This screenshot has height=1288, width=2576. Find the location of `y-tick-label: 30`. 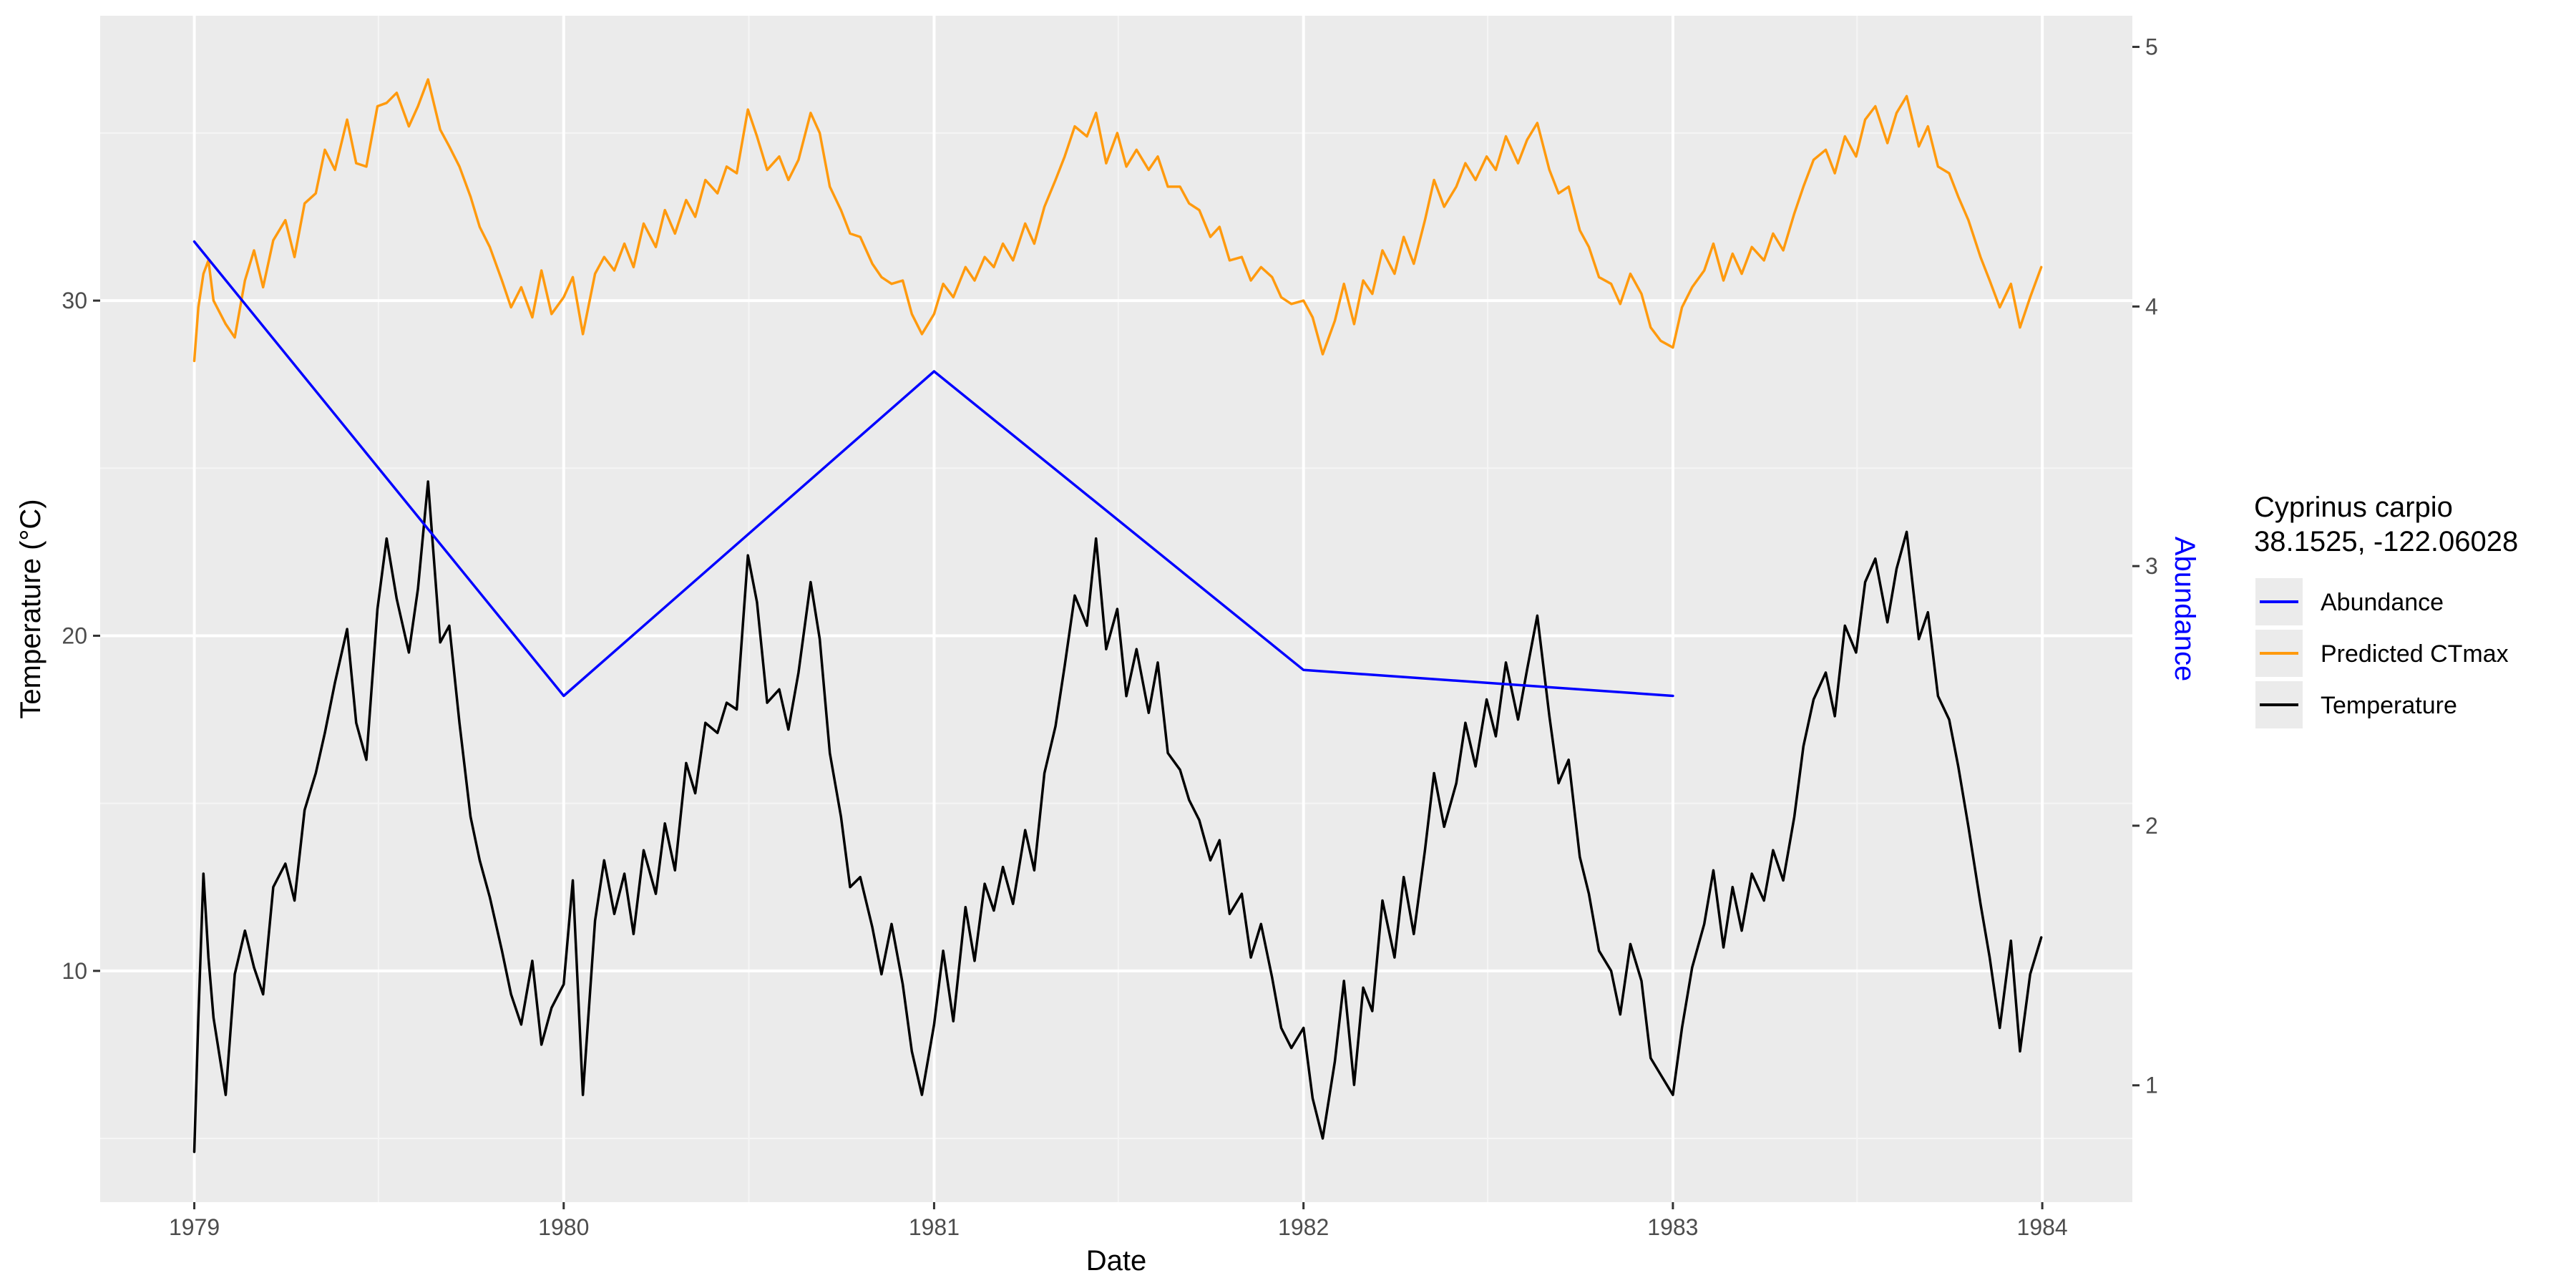

y-tick-label: 30 is located at coordinates (74, 300).